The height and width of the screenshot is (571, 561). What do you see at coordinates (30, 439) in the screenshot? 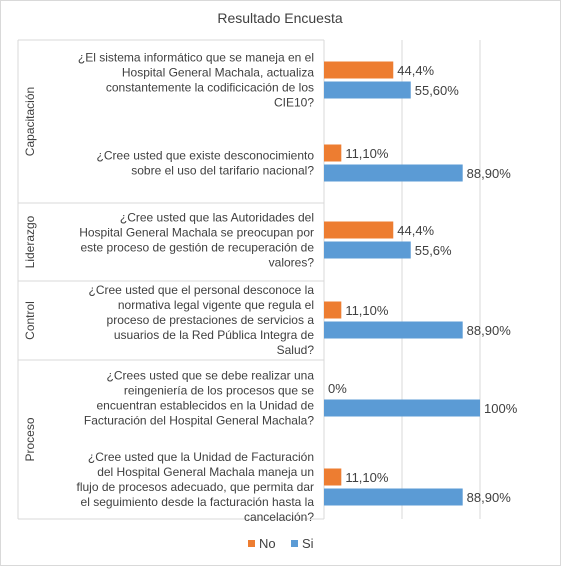
I see `group-label-proceso: Proceso` at bounding box center [30, 439].